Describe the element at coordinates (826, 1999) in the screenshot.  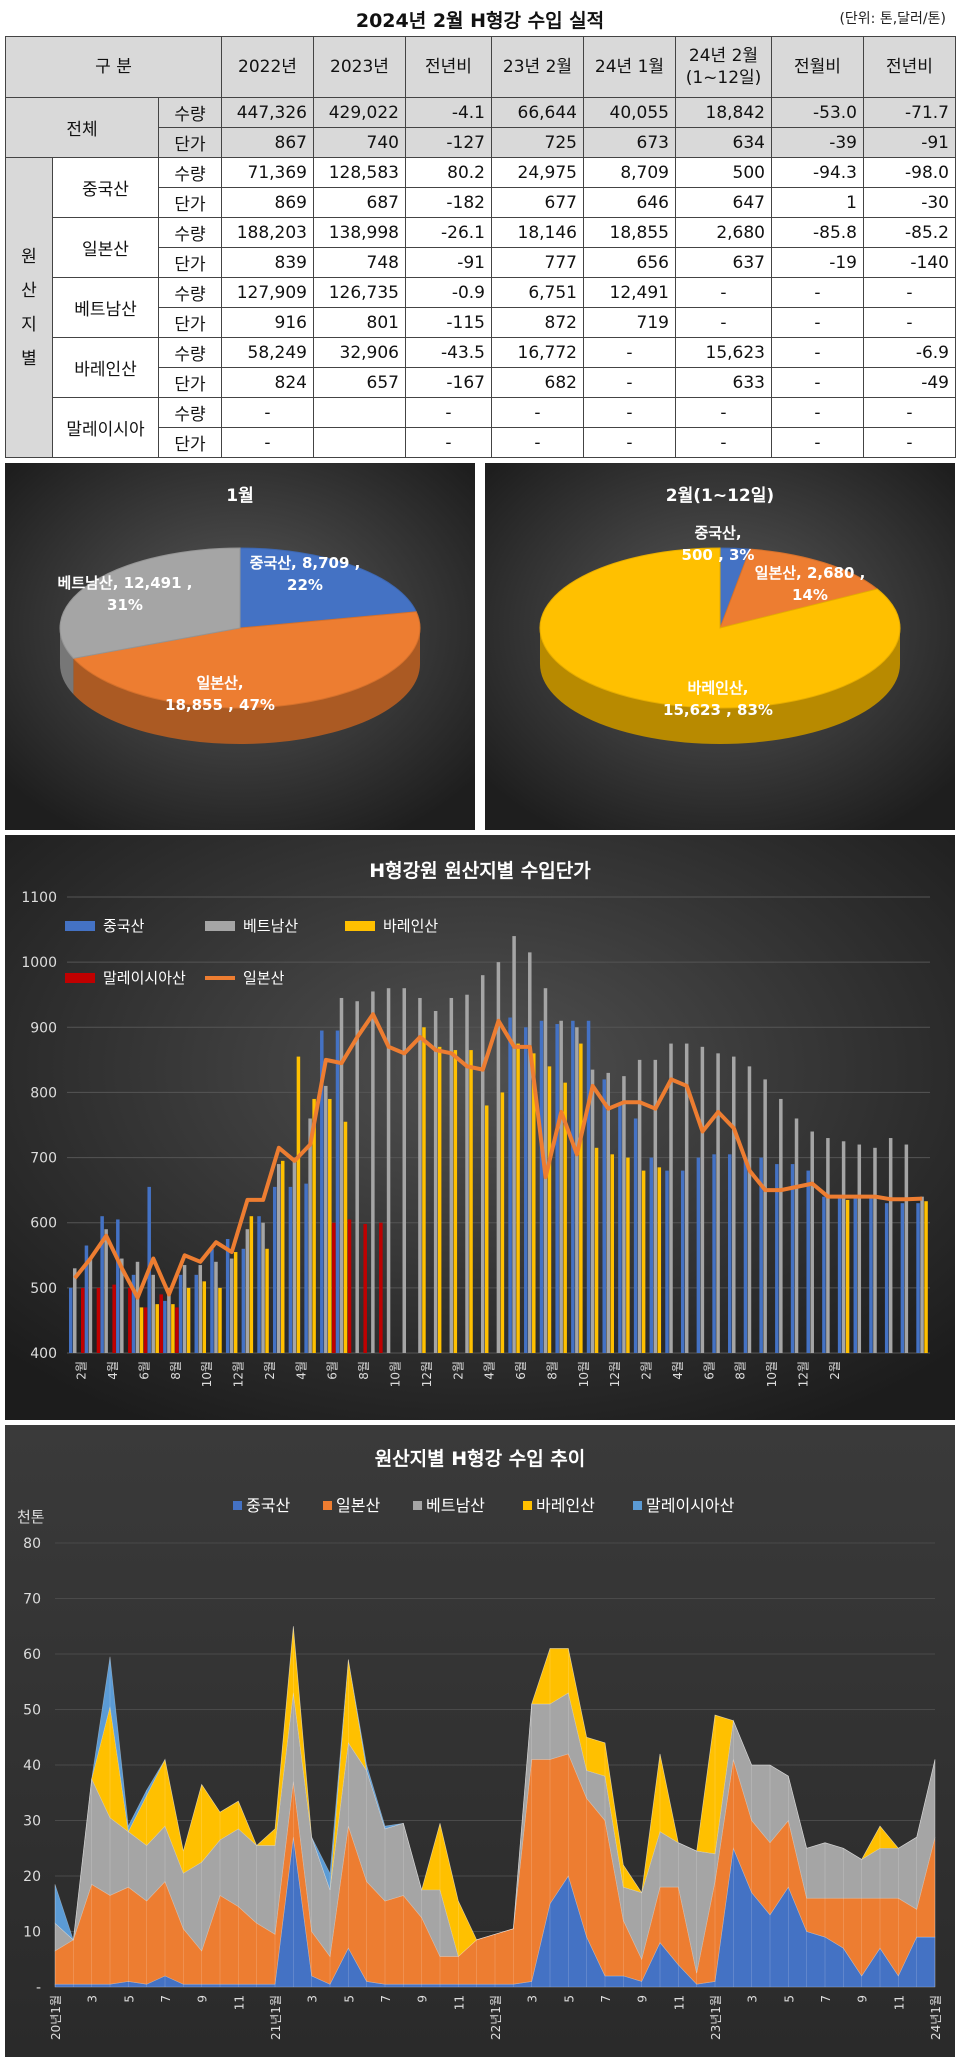
I see `x-tick-label: 7` at that location.